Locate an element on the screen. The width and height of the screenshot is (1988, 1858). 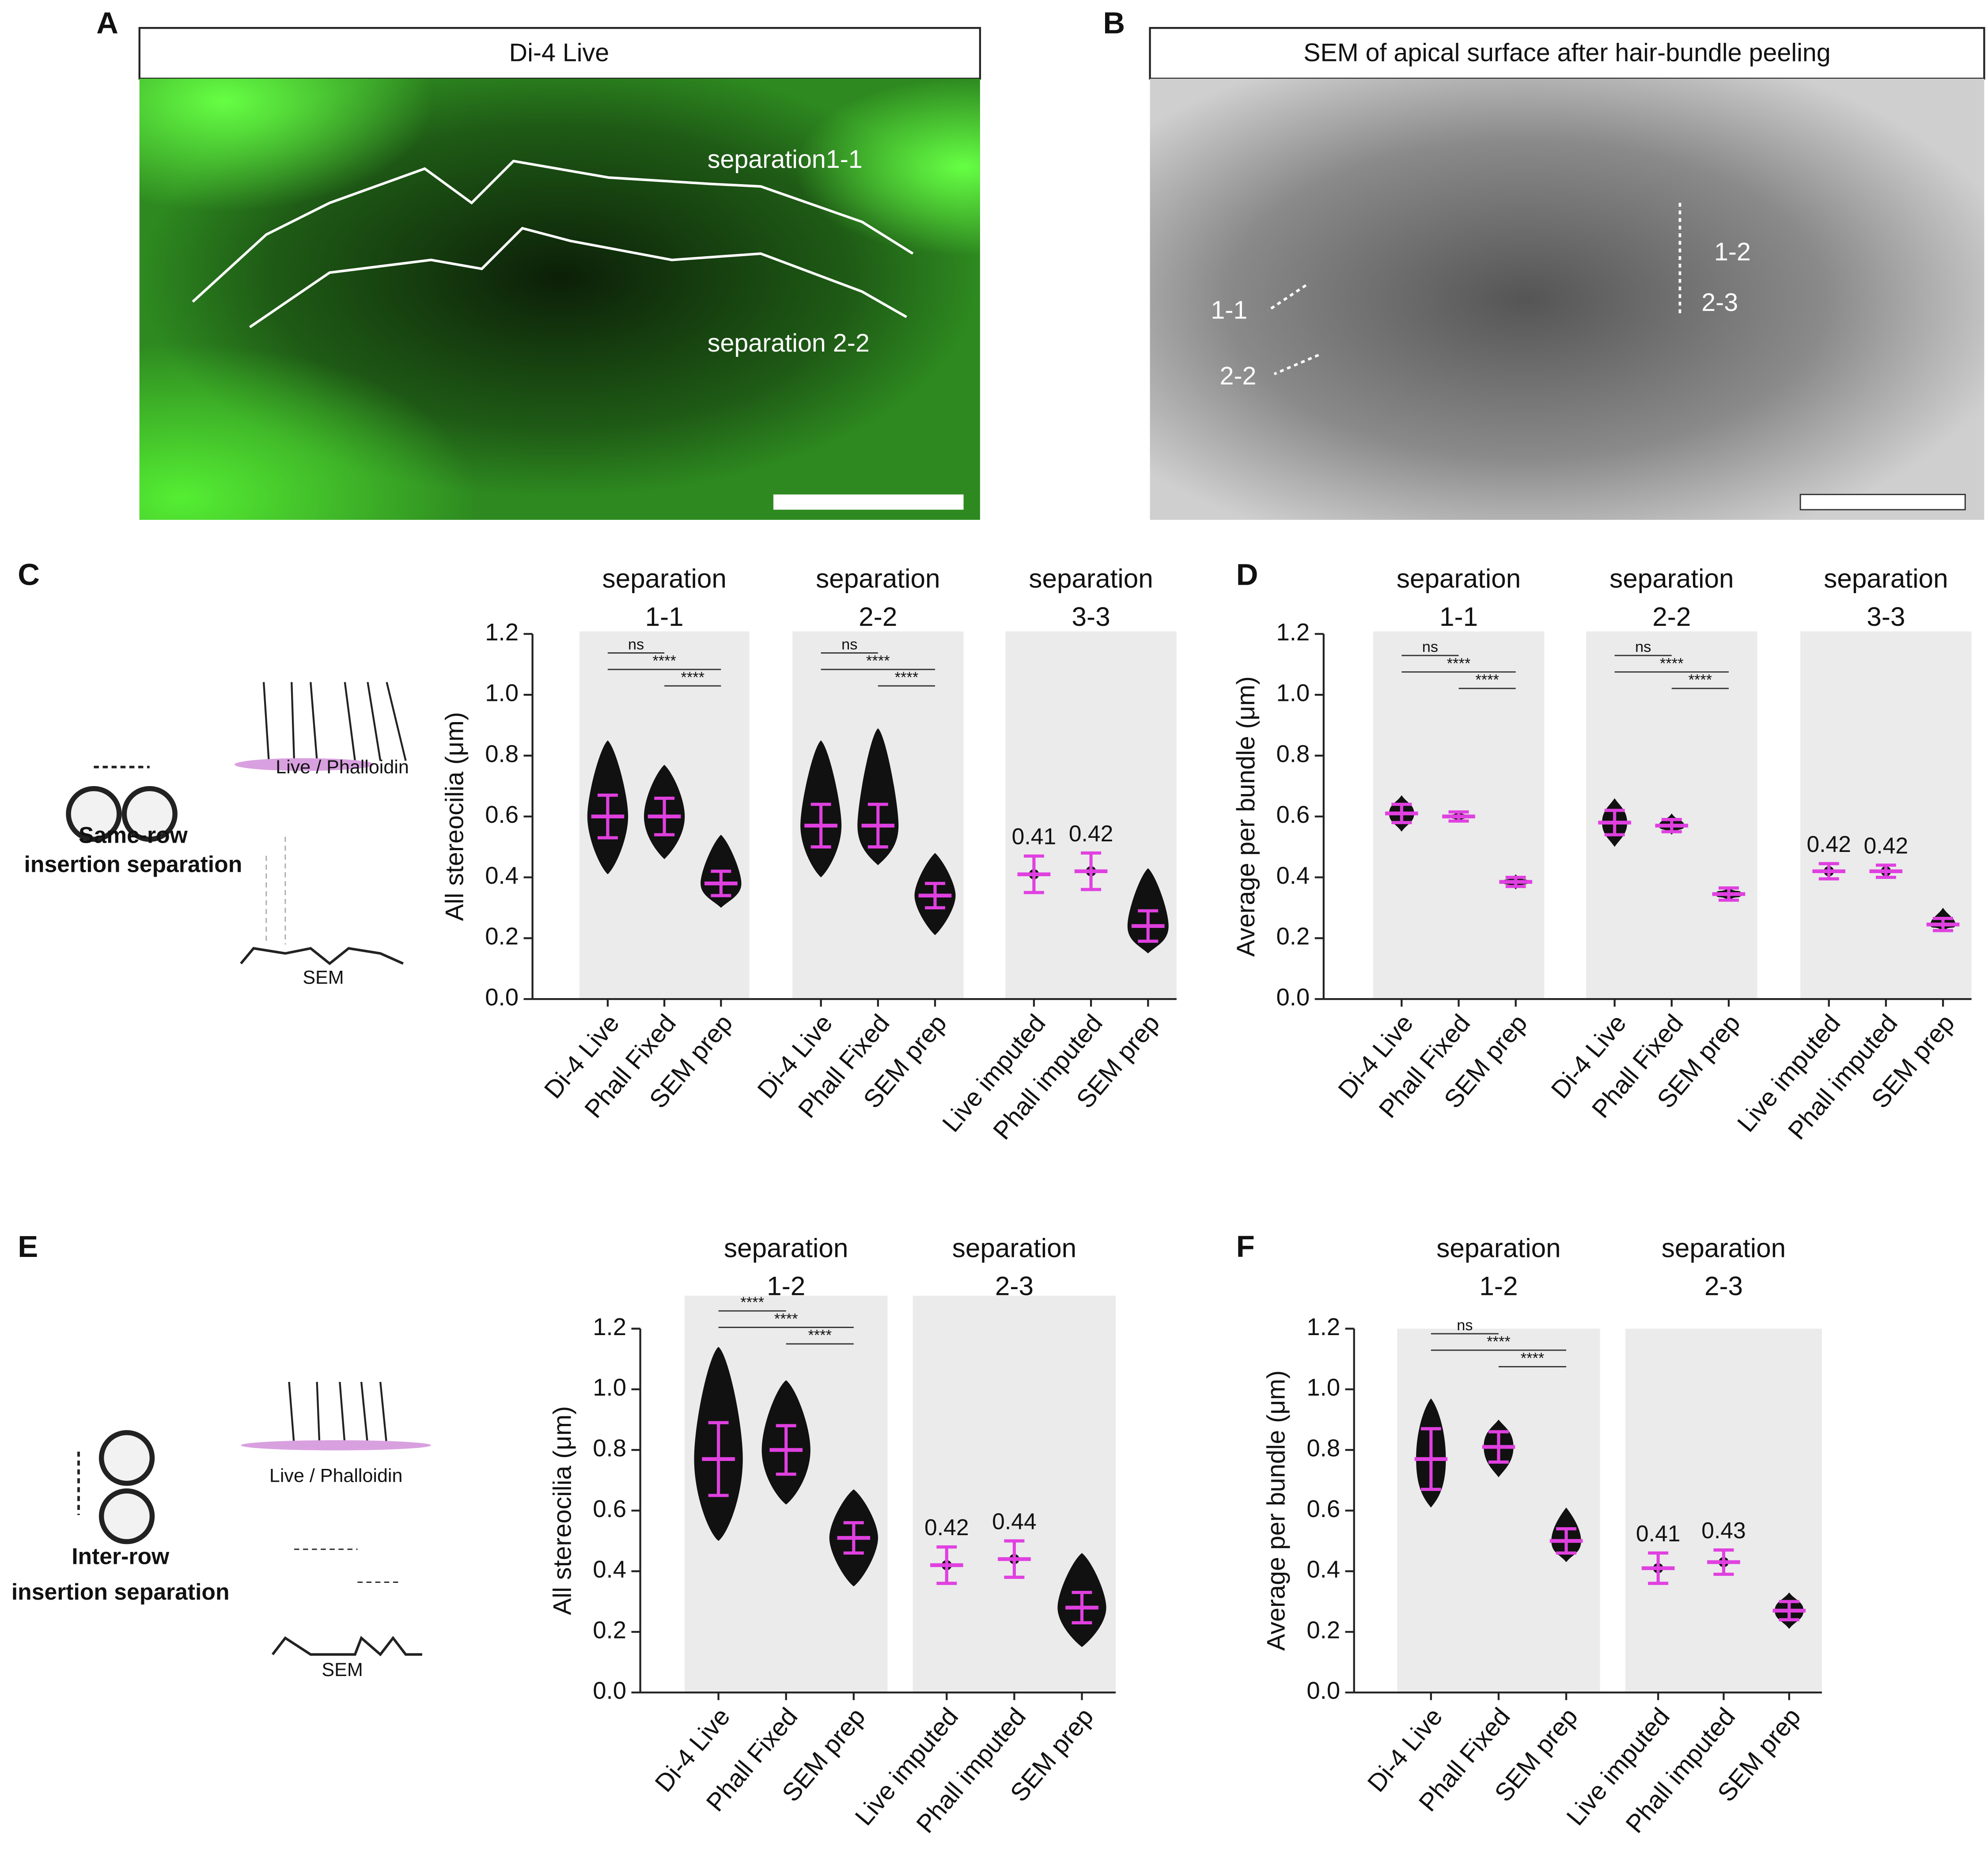
measure-label: 2-2 is located at coordinates (1237, 376).